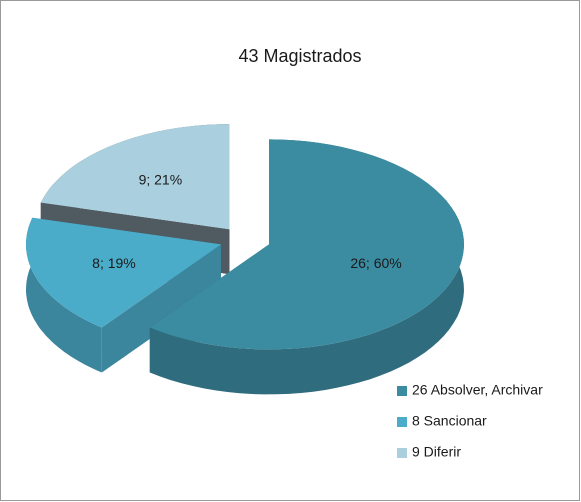 The height and width of the screenshot is (502, 581). What do you see at coordinates (161, 180) in the screenshot?
I see `data-label: 9; 21%` at bounding box center [161, 180].